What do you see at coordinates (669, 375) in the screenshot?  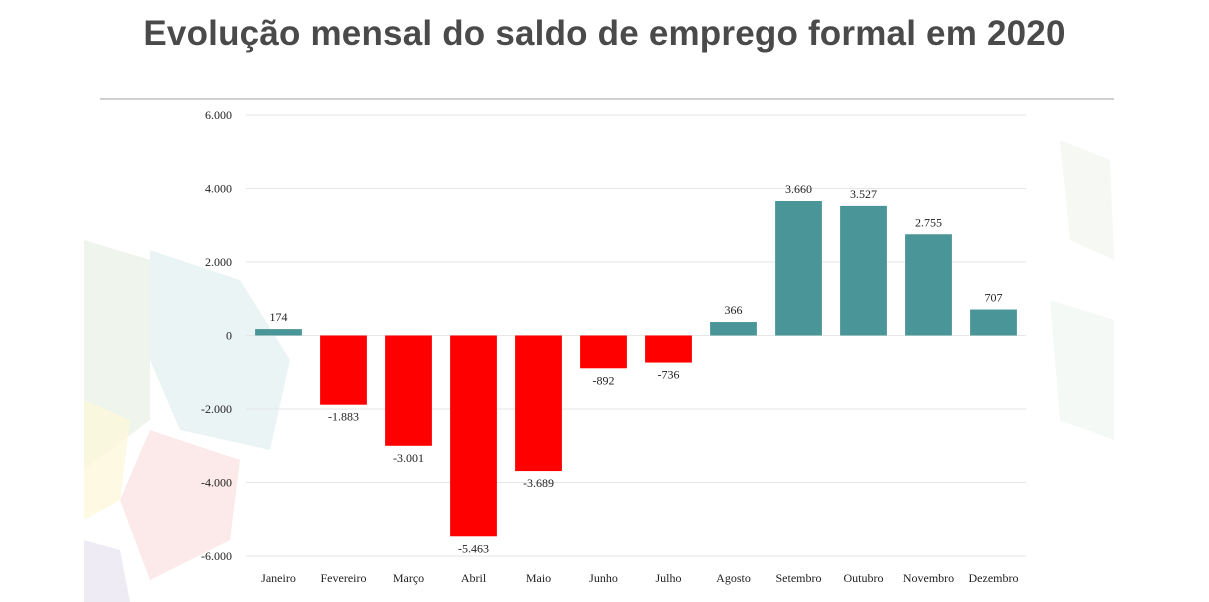 I see `data-label: -736` at bounding box center [669, 375].